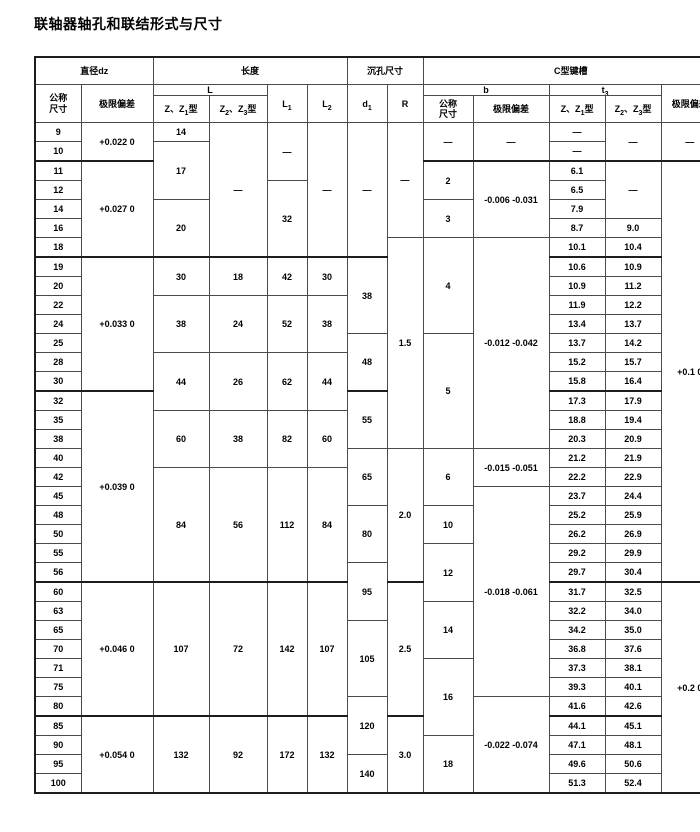 The width and height of the screenshot is (700, 832). I want to click on cell-nominal-diameter: 12, so click(58, 190).